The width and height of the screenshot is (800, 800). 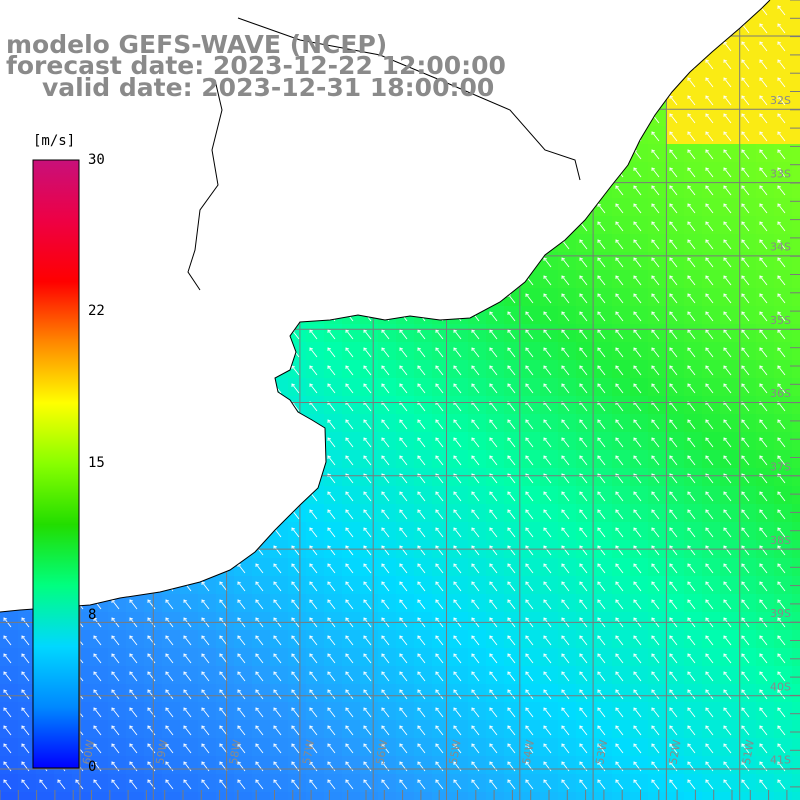 What do you see at coordinates (256, 65) in the screenshot?
I see `title-forecast-date: forecast date: 2023-12-22 12:00:00` at bounding box center [256, 65].